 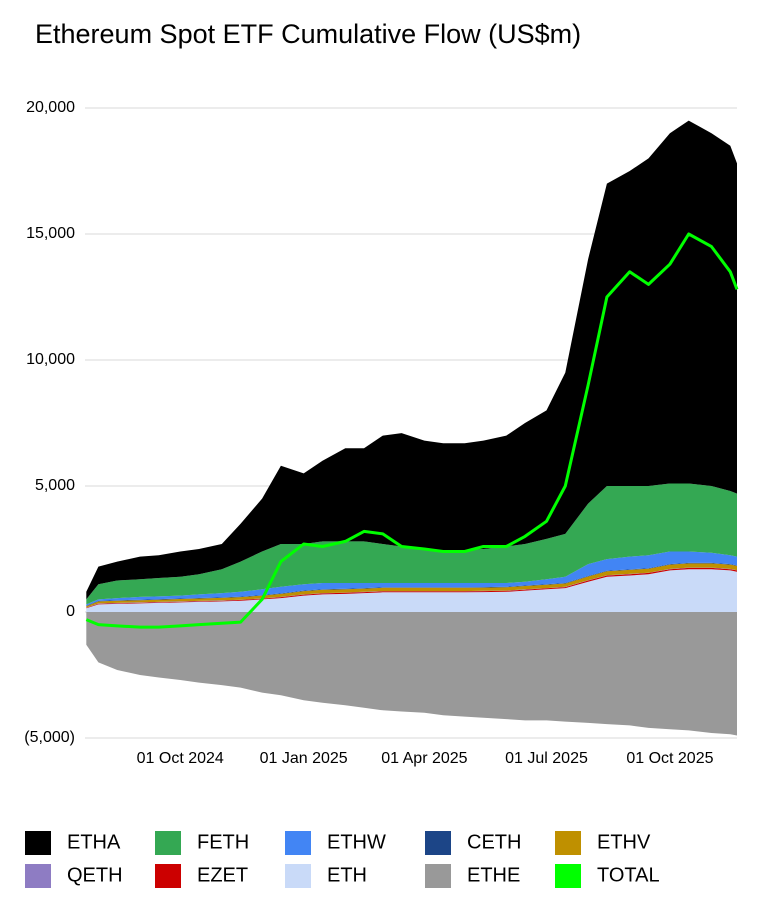 I want to click on legend-label: ETHW, so click(x=356, y=842).